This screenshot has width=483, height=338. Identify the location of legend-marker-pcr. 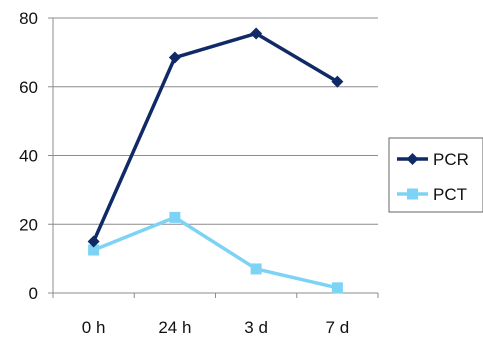
(412, 159).